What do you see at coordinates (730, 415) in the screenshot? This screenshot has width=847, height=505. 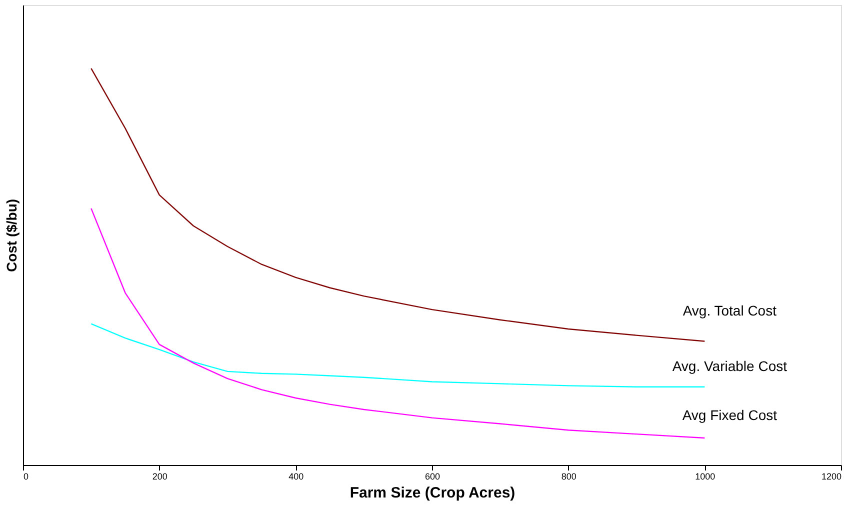 I see `series-label: Avg Fixed Cost` at bounding box center [730, 415].